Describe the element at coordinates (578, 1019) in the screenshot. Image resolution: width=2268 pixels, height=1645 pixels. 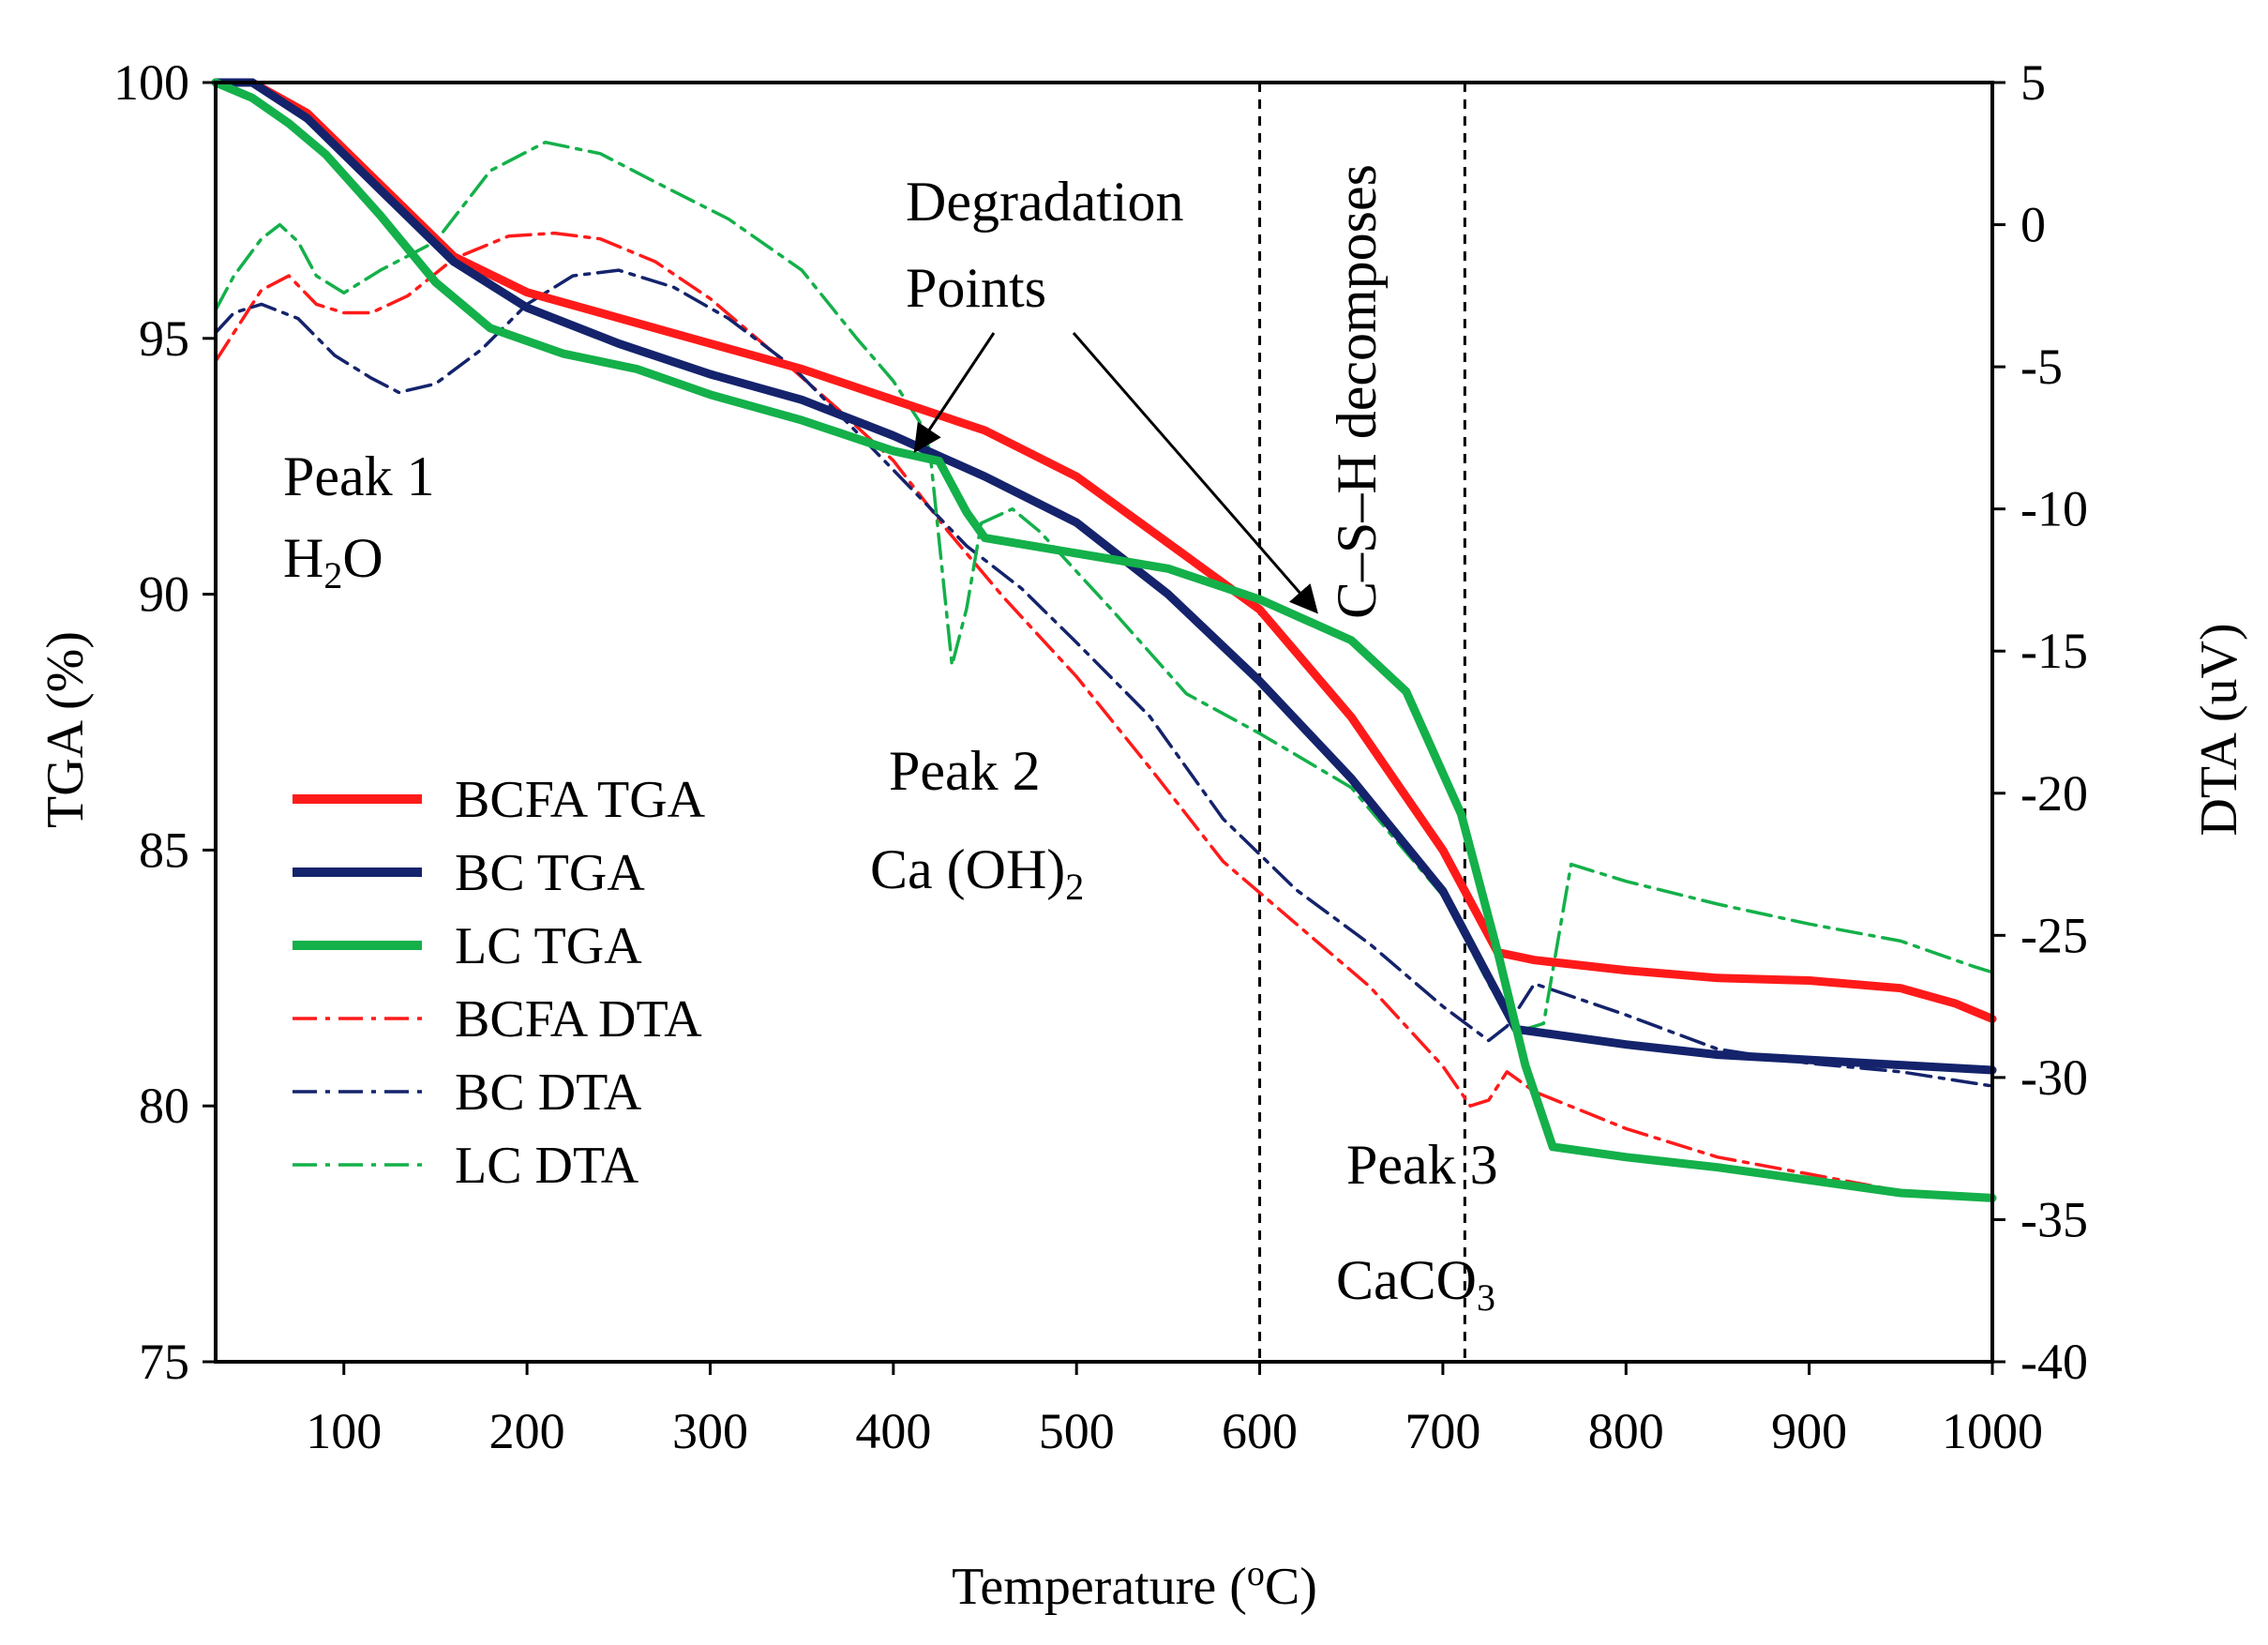
I see `legend-label-bcfa-dta: BCFA DTA` at that location.